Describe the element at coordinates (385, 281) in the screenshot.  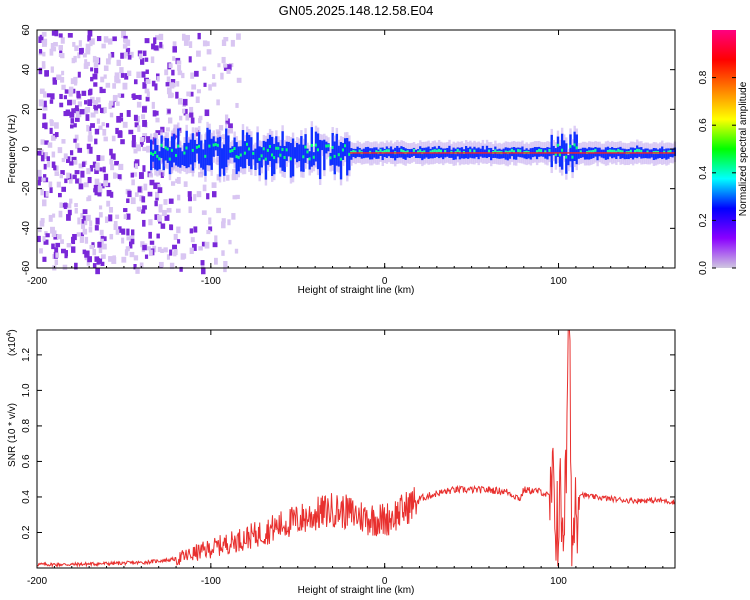
I see `x-tick-label: 0` at that location.